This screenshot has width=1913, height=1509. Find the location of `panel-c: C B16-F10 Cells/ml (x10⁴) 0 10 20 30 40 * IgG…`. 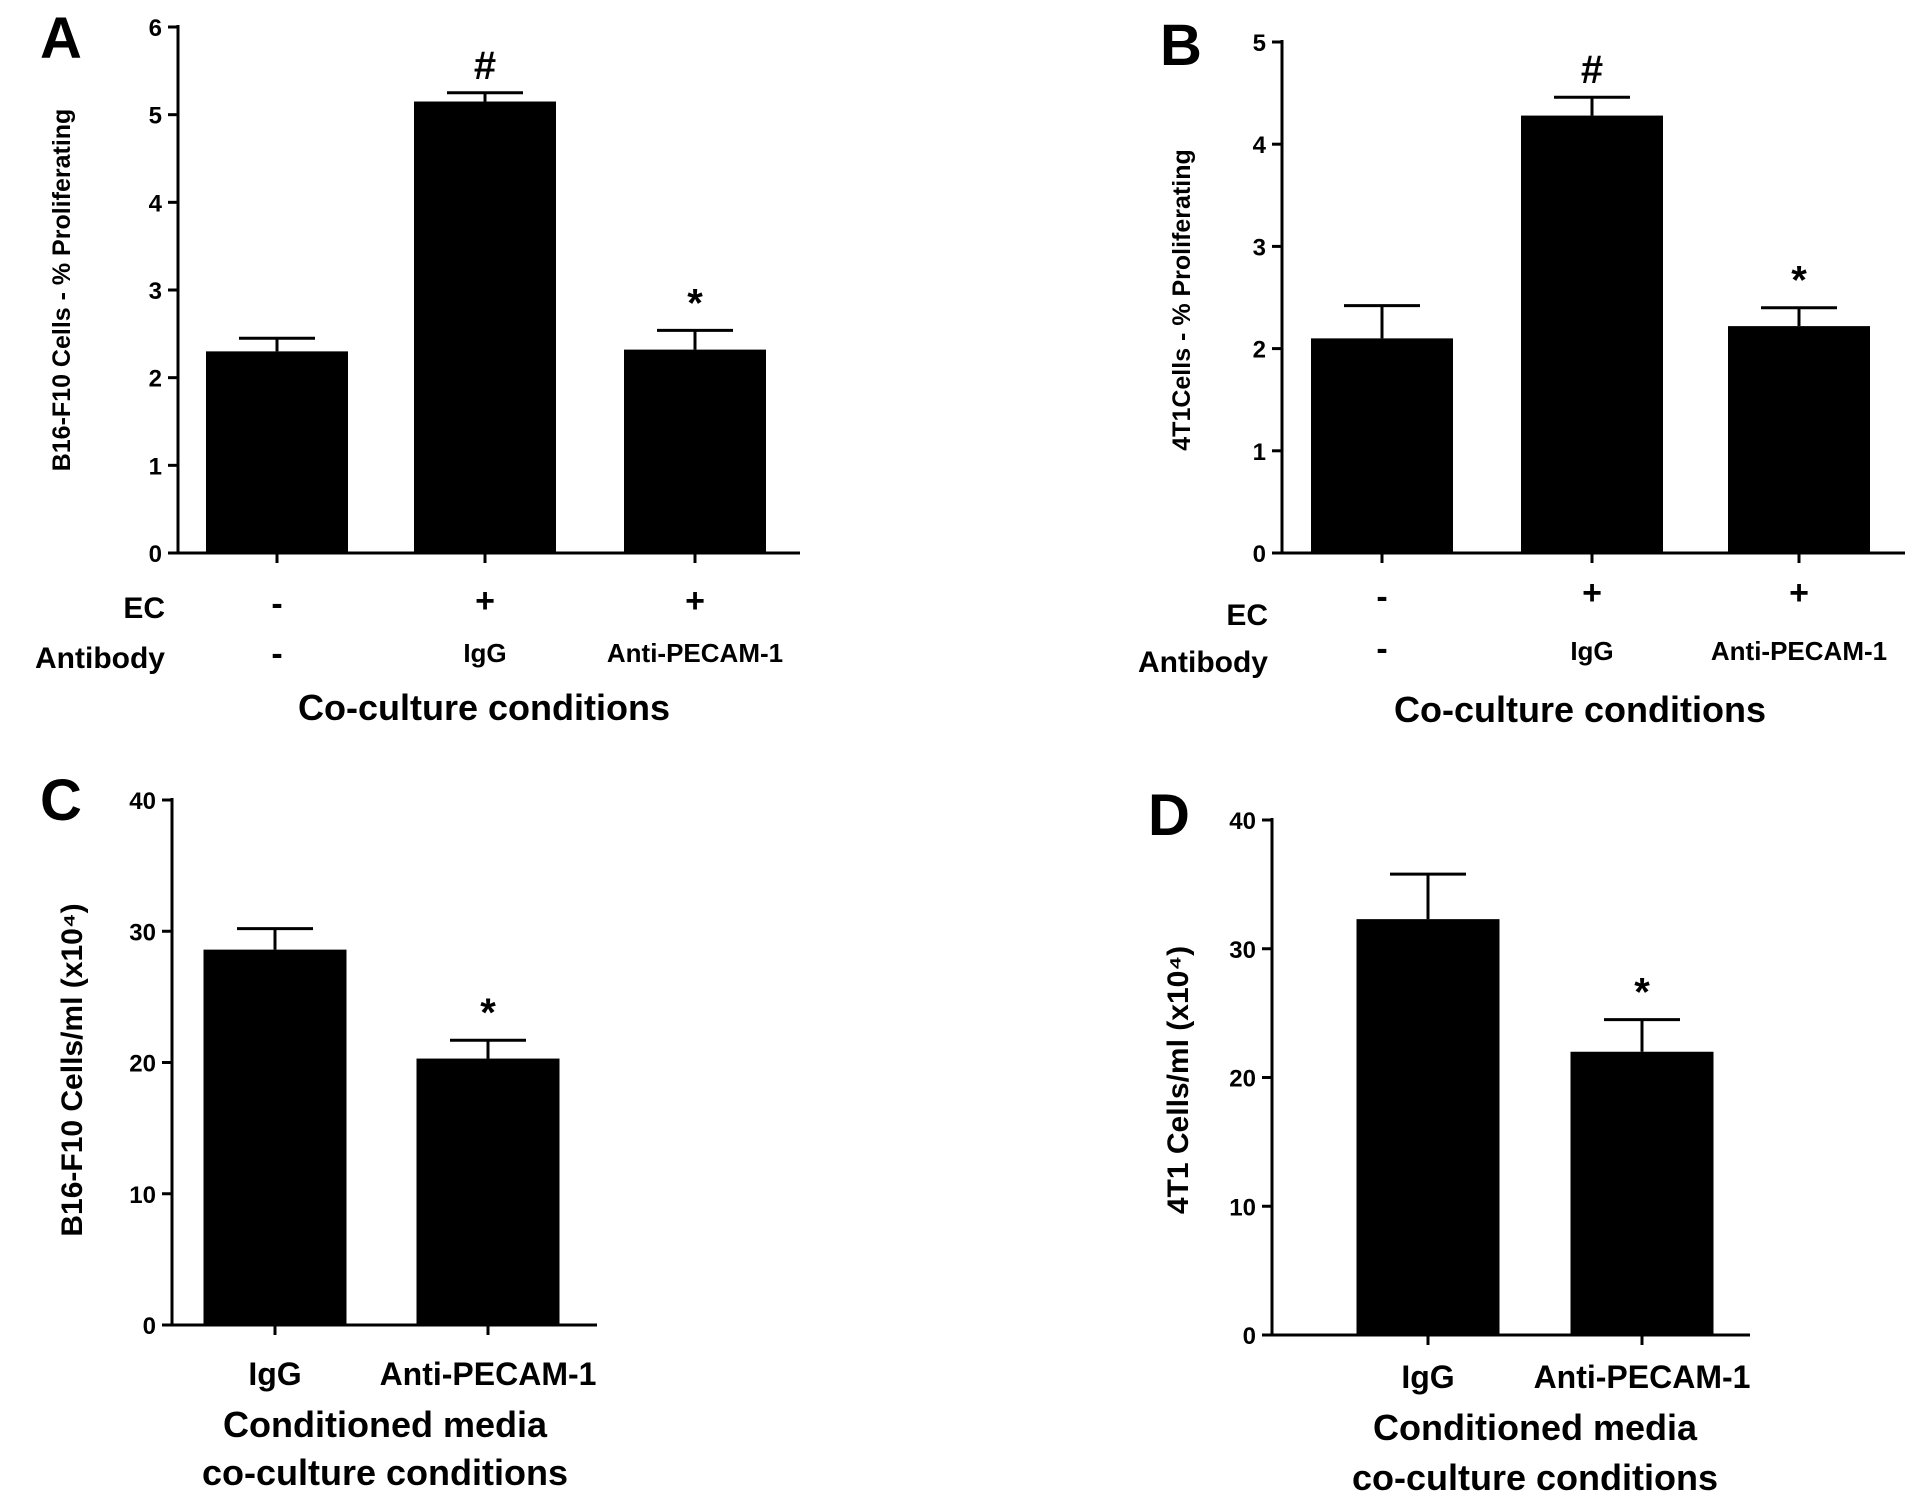

panel-c: C B16-F10 Cells/ml (x10⁴) 0 10 20 30 40 * IgG… is located at coordinates (318, 1130).